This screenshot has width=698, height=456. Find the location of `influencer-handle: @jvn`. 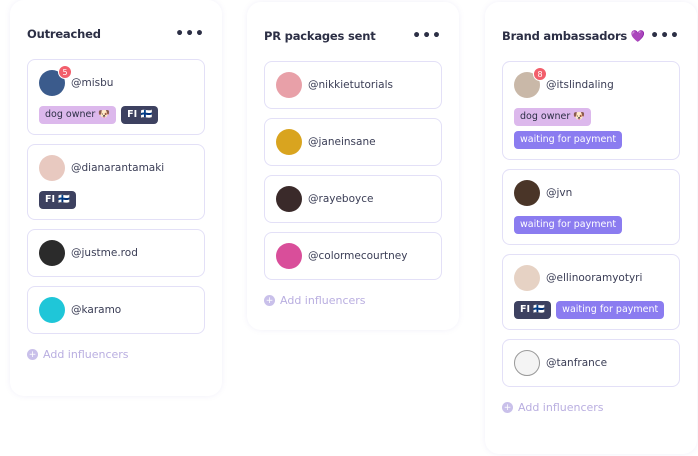

influencer-handle: @jvn is located at coordinates (559, 193).